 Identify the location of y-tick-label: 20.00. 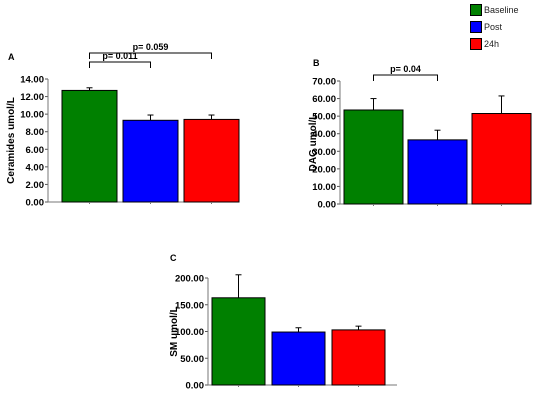
(324, 169).